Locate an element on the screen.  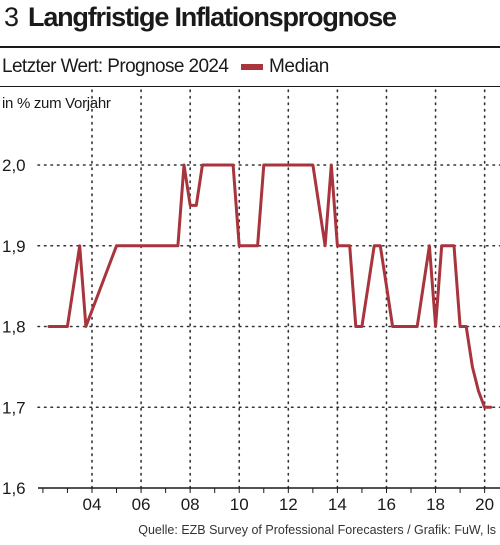
chart-title-row: 3 Langfristige Inflationsprognose is located at coordinates (200, 22).